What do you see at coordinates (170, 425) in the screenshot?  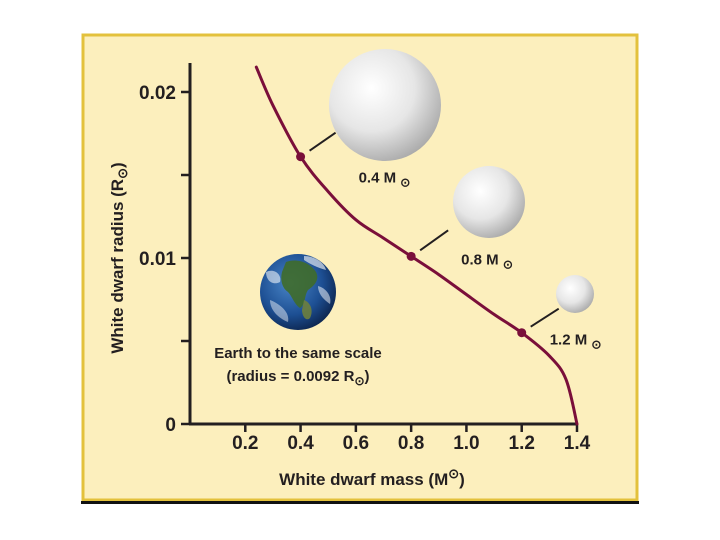 I see `y-tick-label-0: 0` at bounding box center [170, 425].